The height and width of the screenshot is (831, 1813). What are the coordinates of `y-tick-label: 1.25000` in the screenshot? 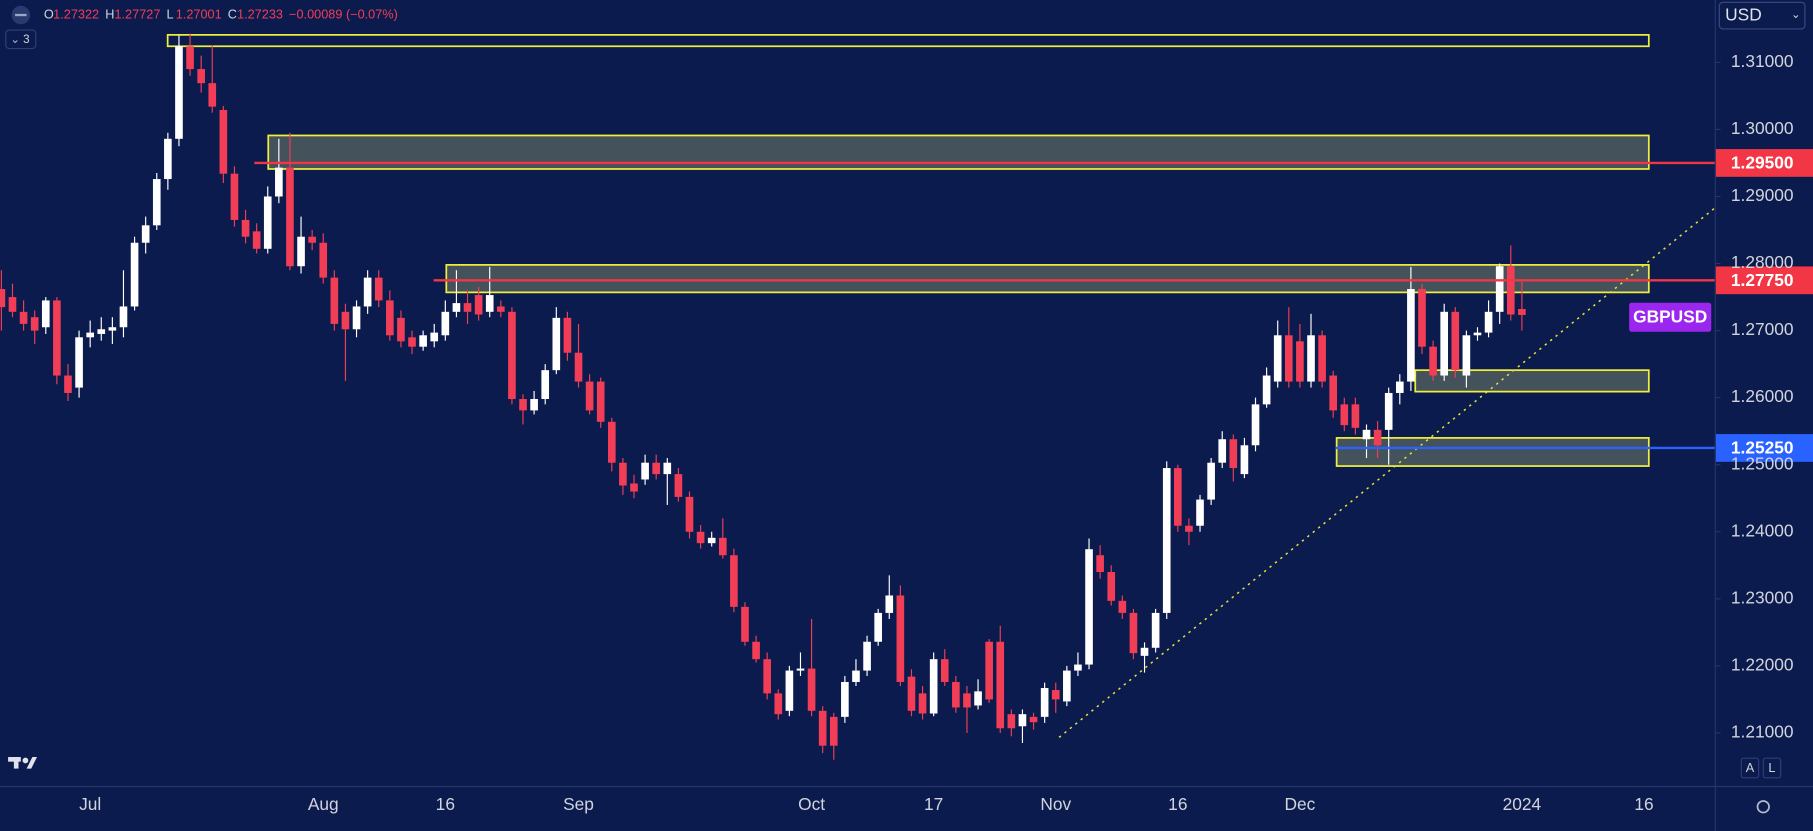 It's located at (1762, 463).